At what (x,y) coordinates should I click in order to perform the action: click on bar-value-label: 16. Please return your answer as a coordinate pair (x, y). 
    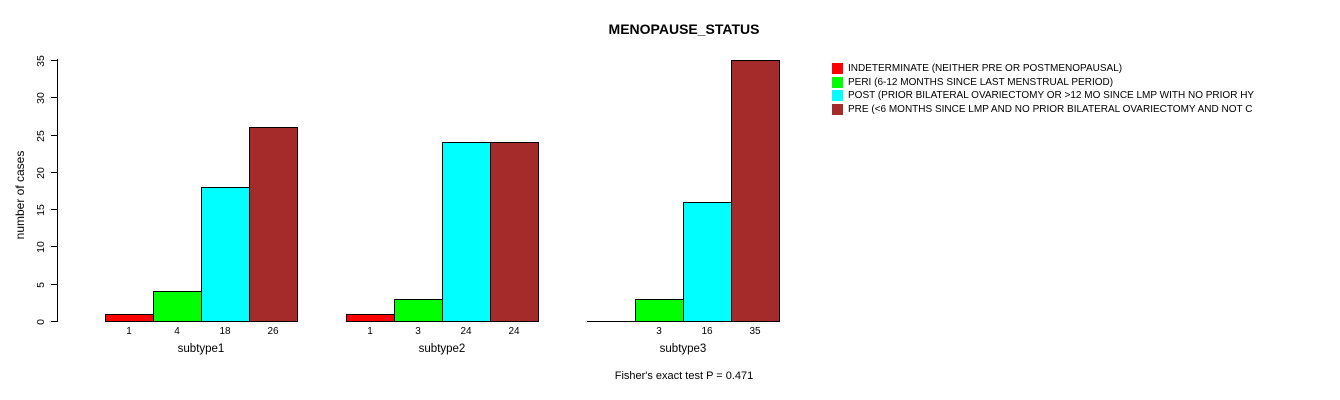
    Looking at the image, I should click on (707, 331).